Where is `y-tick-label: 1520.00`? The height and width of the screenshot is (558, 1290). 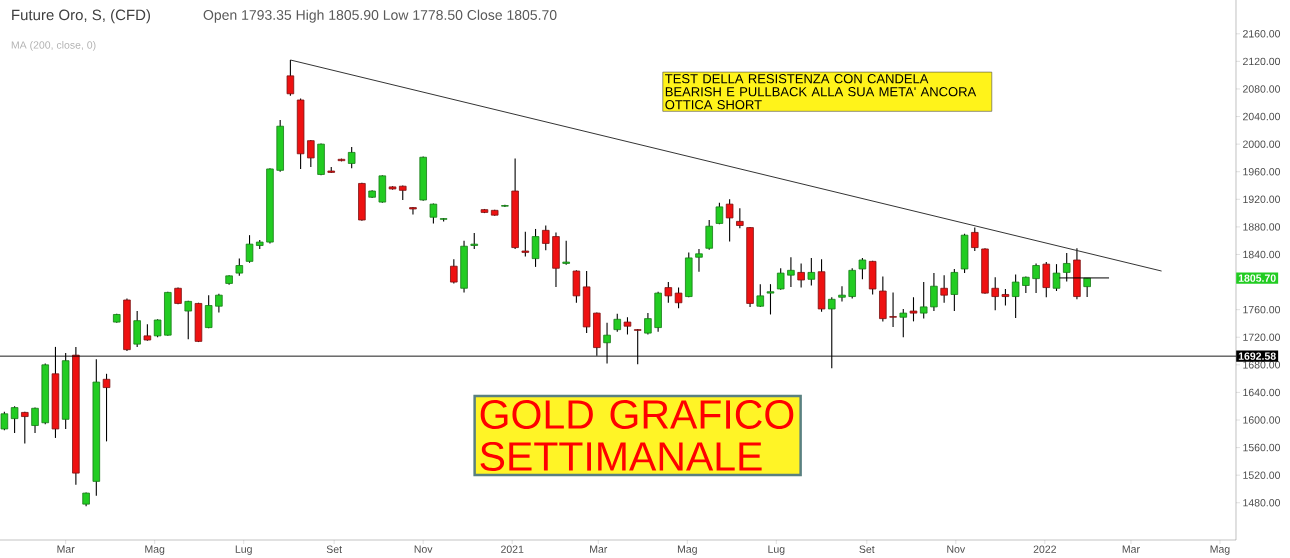
y-tick-label: 1520.00 is located at coordinates (1262, 475).